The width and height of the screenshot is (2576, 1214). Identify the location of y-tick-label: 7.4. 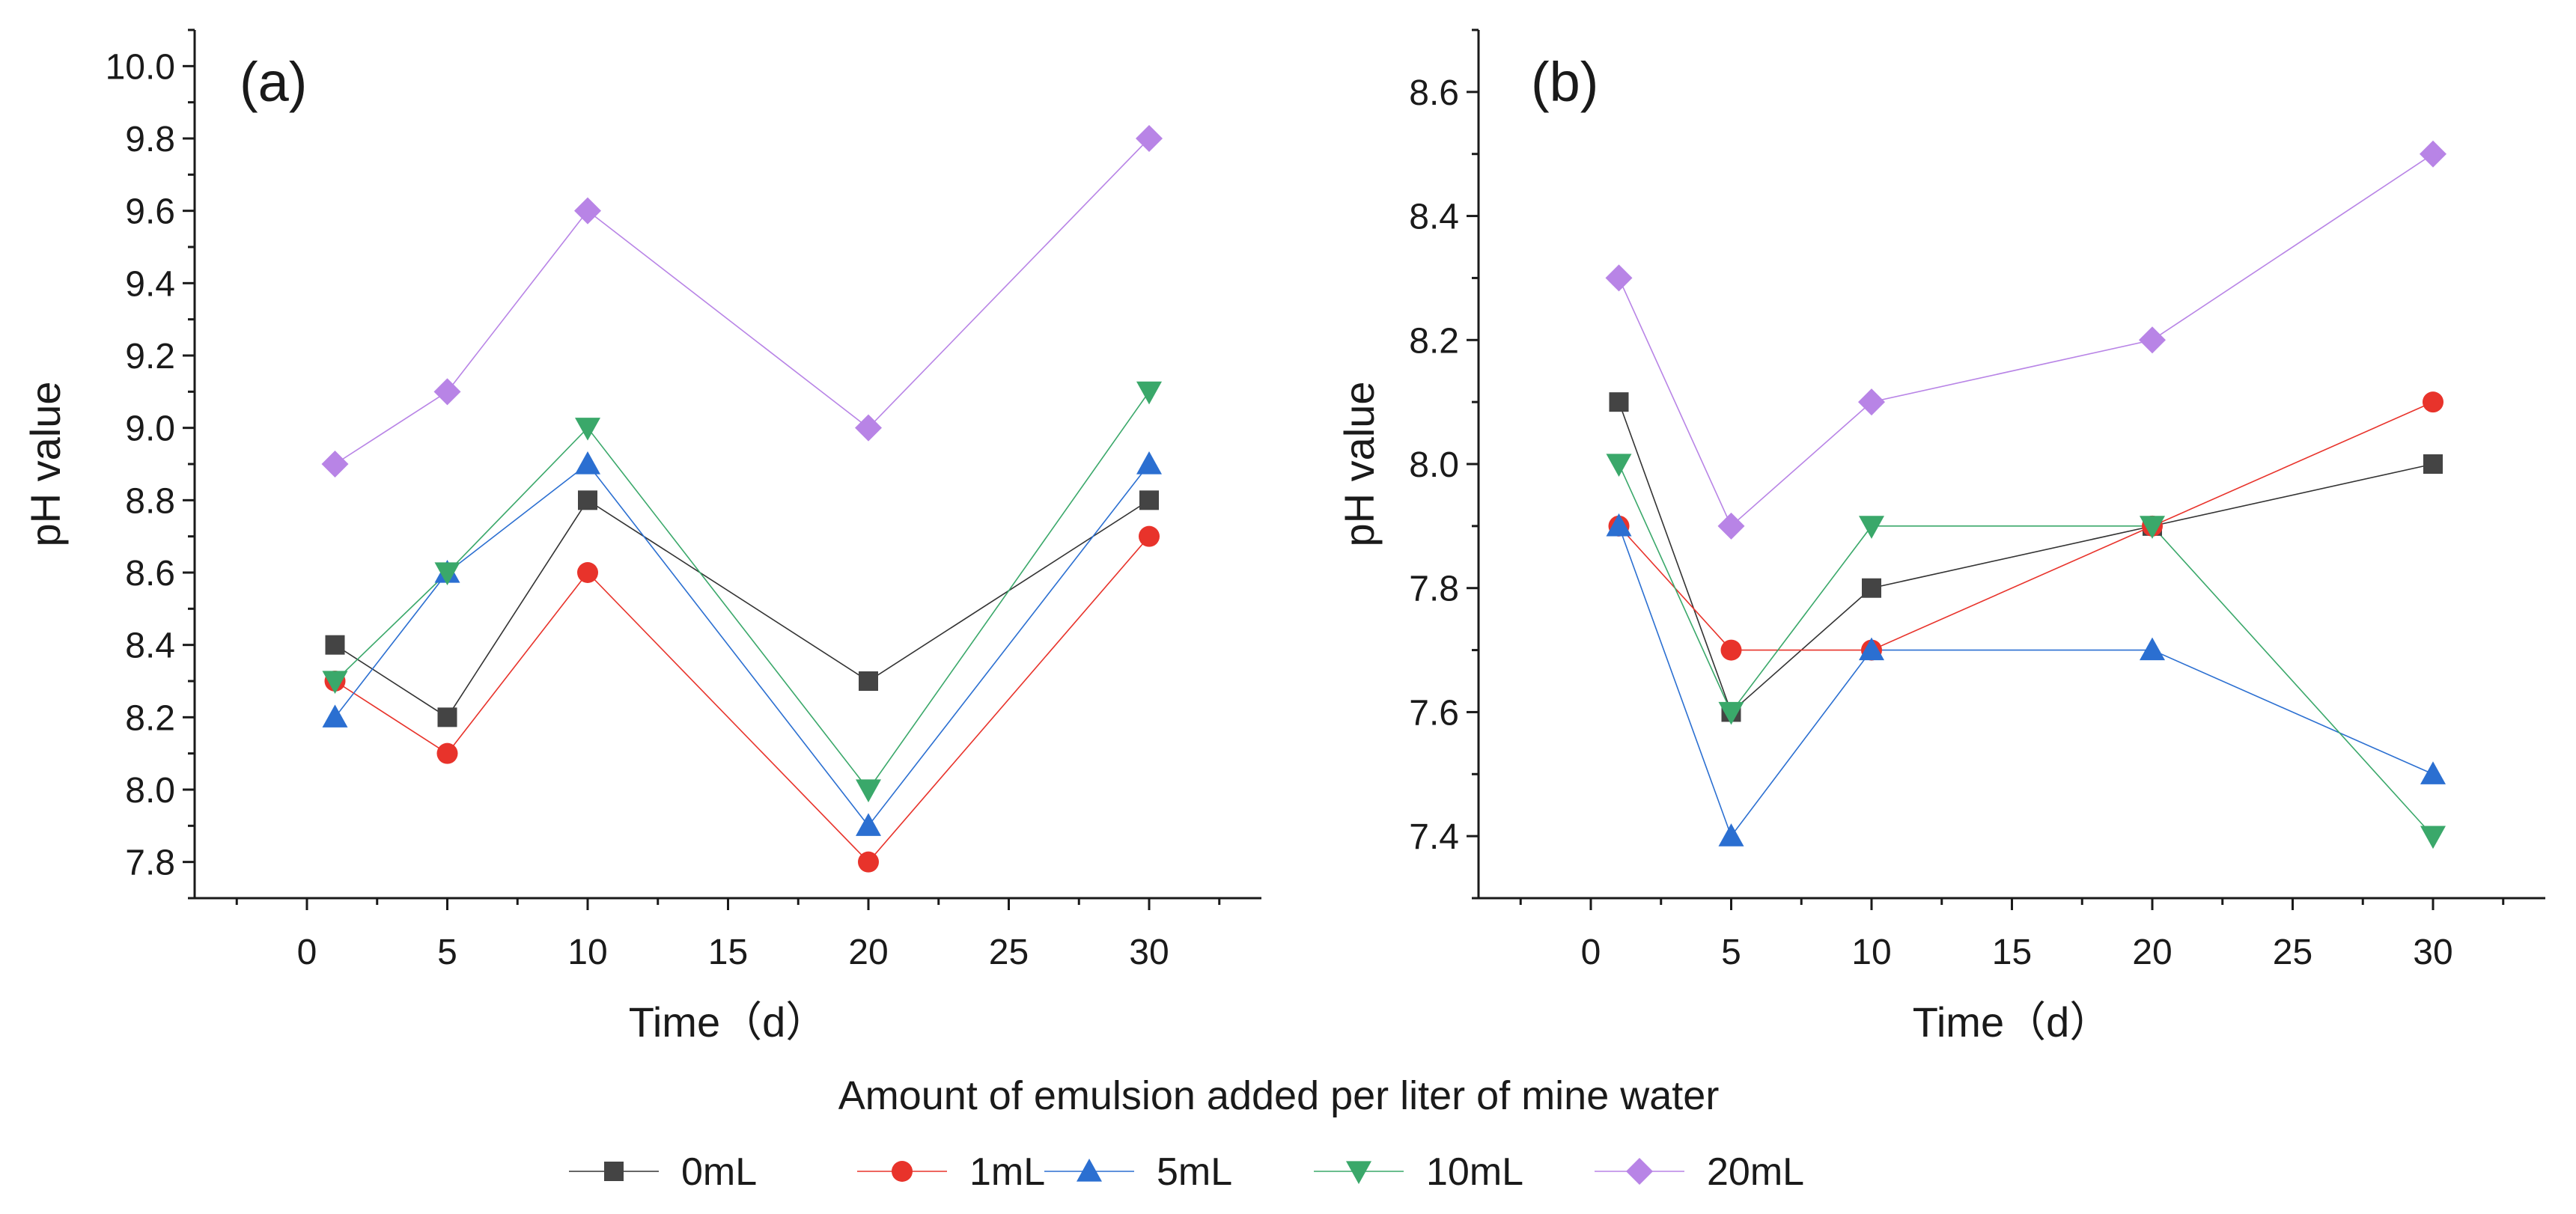
(1434, 837).